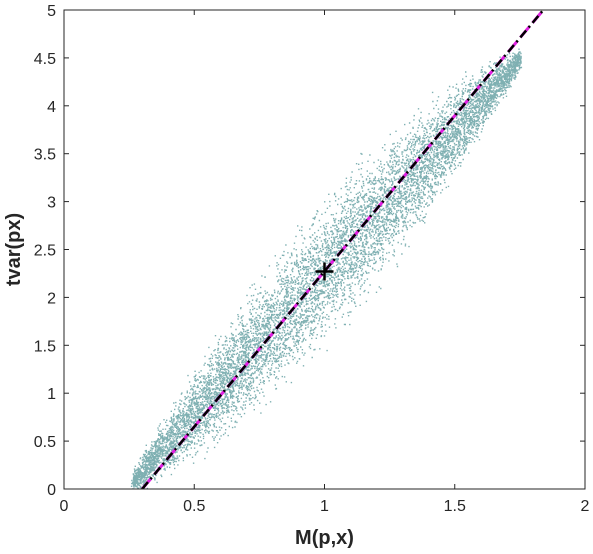 Image resolution: width=593 pixels, height=554 pixels. Describe the element at coordinates (51, 298) in the screenshot. I see `y-tick-label: 2` at that location.